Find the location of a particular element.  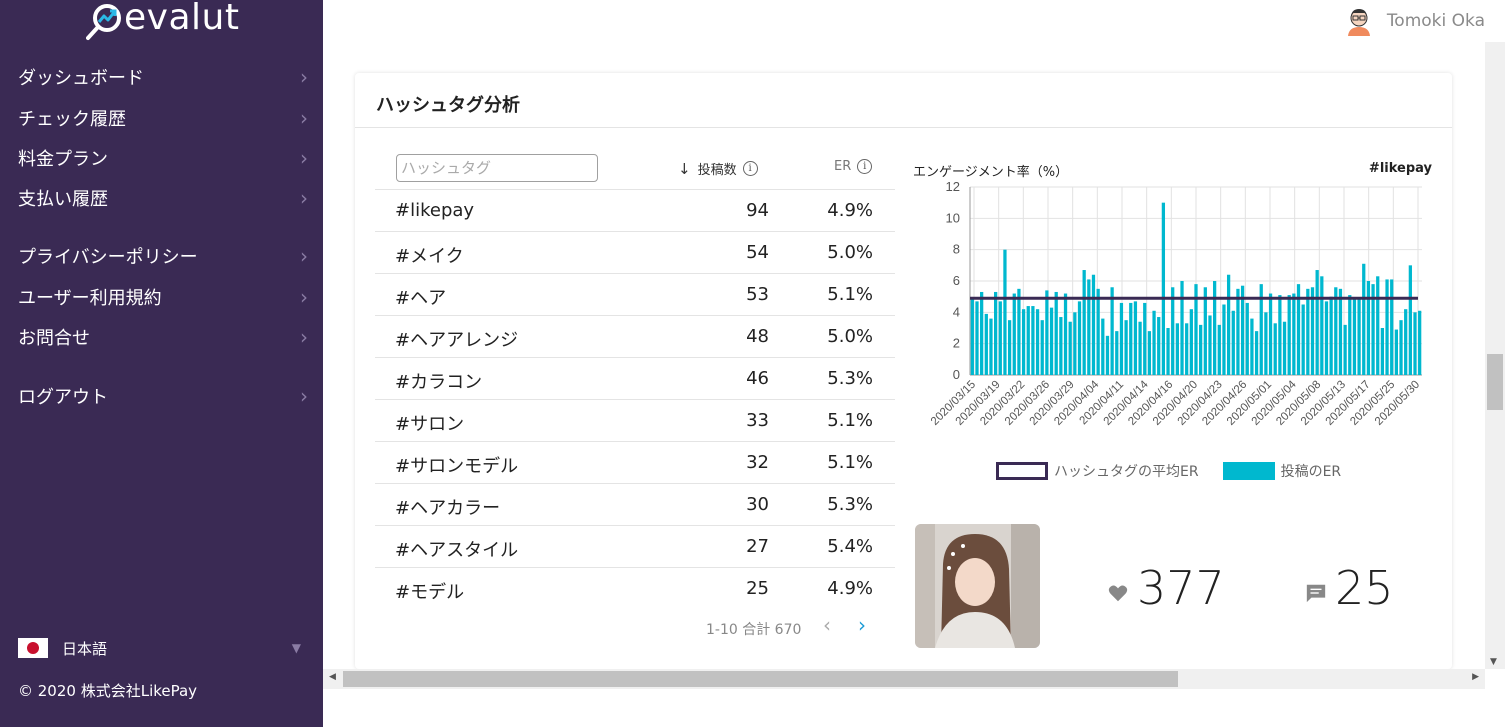

table-row: #カラコン 46 5.3% is located at coordinates (635, 378).